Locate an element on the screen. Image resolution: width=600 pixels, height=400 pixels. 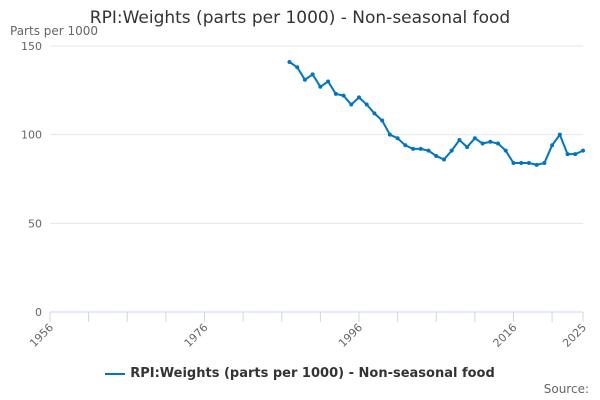
x-tick-label: 1976 is located at coordinates (196, 335).